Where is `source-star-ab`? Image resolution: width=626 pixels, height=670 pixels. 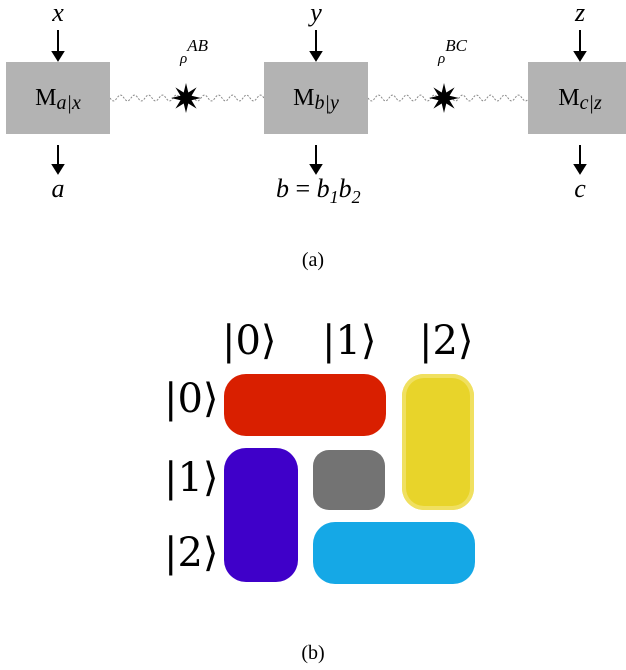 source-star-ab is located at coordinates (186, 98).